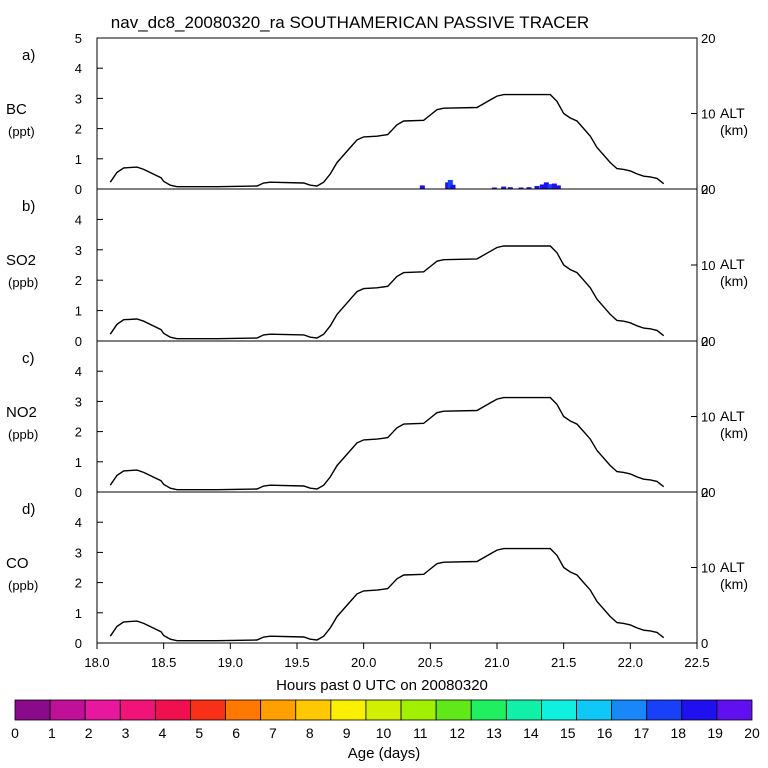 The height and width of the screenshot is (768, 768). What do you see at coordinates (382, 685) in the screenshot?
I see `x-axis-label: Hours past 0 UTC on 20080320` at bounding box center [382, 685].